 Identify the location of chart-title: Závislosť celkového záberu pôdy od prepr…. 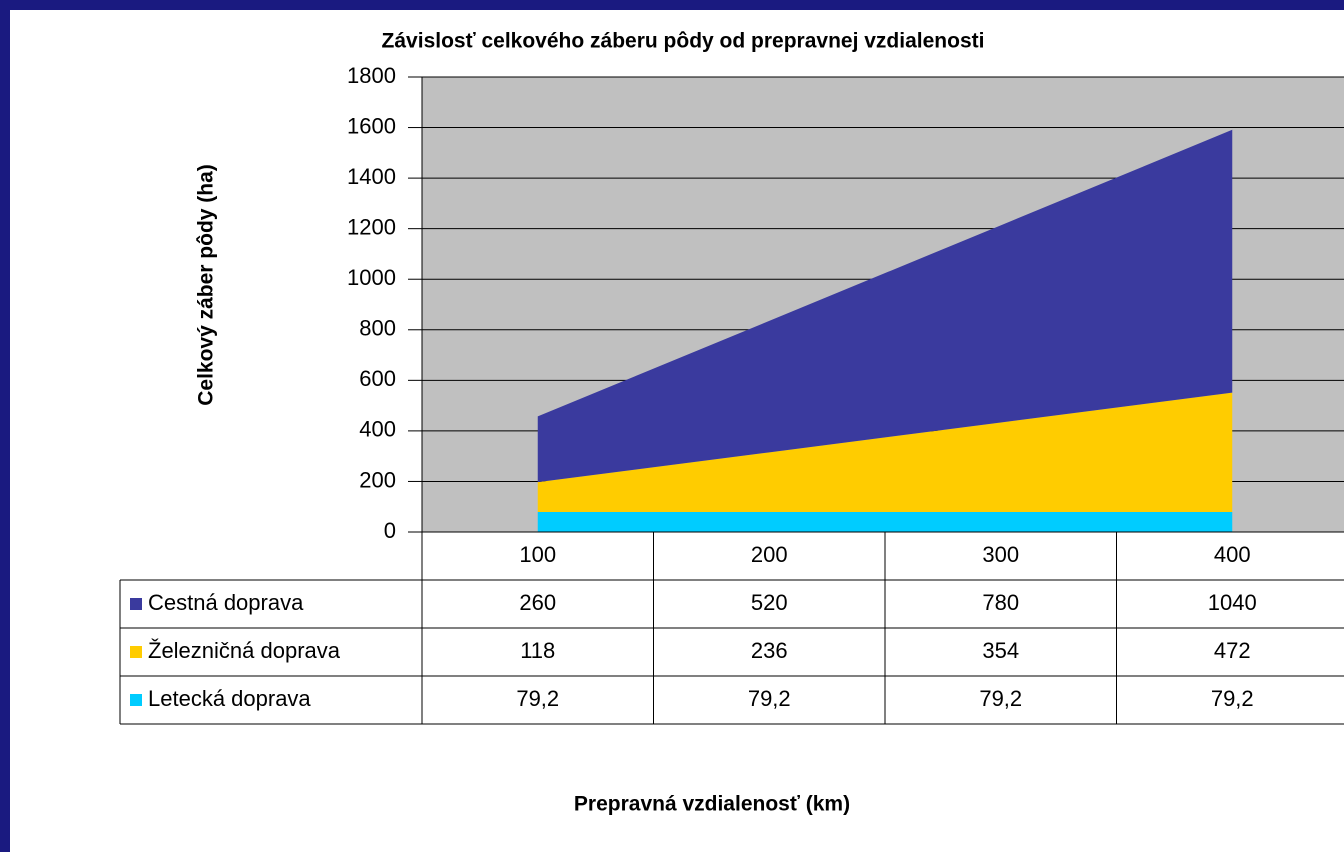
(683, 41).